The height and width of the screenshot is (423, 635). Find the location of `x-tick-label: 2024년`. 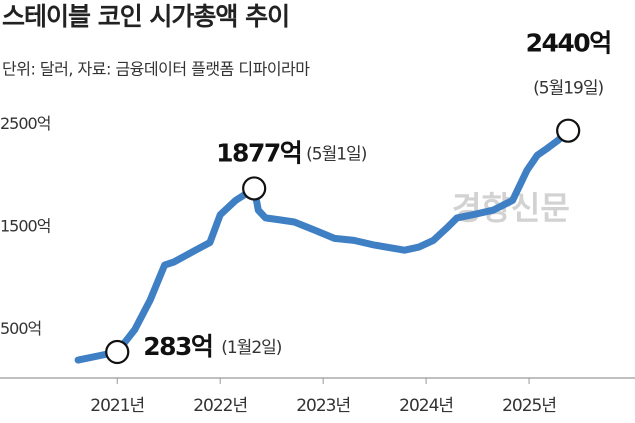

x-tick-label: 2024년 is located at coordinates (426, 406).